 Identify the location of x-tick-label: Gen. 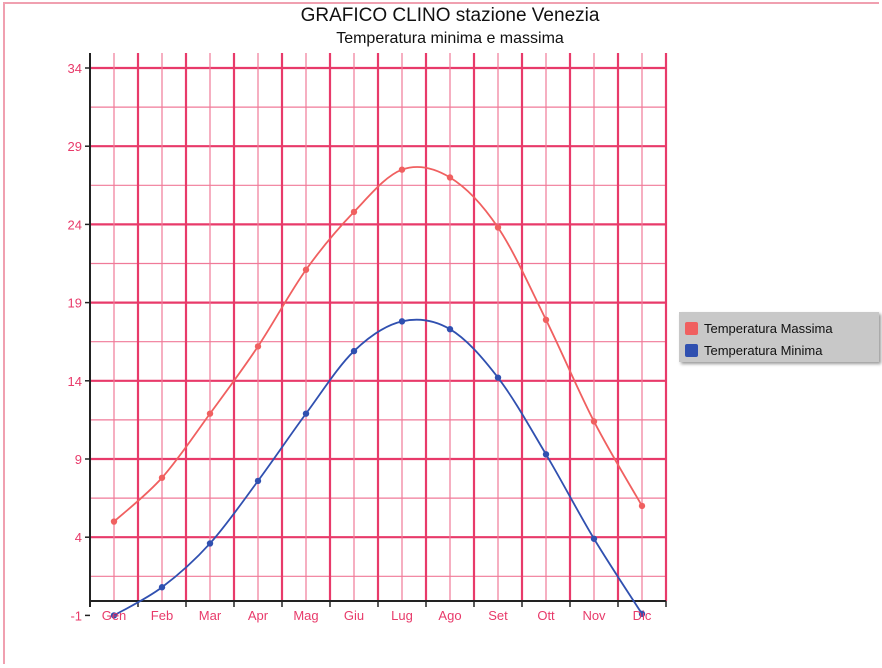
(114, 615).